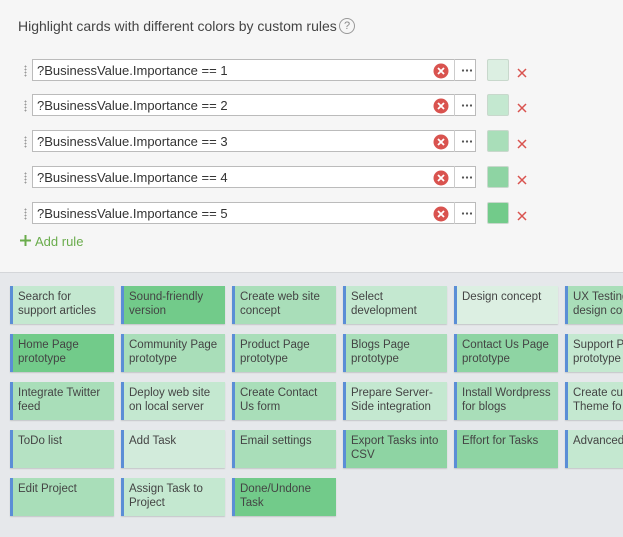 This screenshot has width=623, height=537. What do you see at coordinates (594, 449) in the screenshot?
I see `card: Advanced API` at bounding box center [594, 449].